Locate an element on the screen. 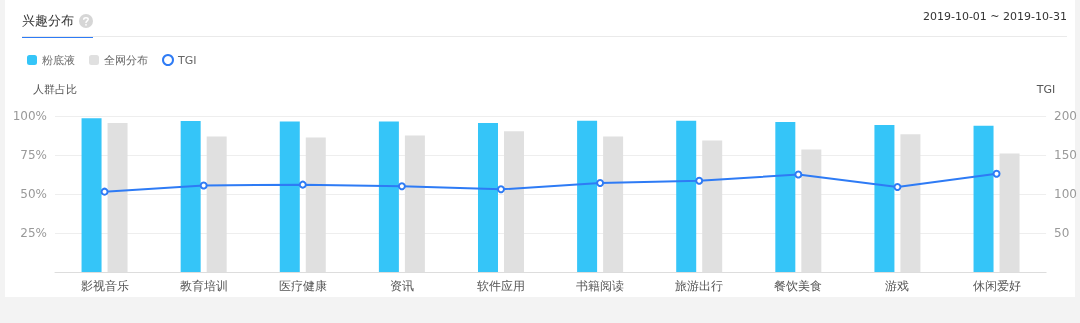 The width and height of the screenshot is (1080, 323). y2-tick-label: 150 is located at coordinates (1065, 155).